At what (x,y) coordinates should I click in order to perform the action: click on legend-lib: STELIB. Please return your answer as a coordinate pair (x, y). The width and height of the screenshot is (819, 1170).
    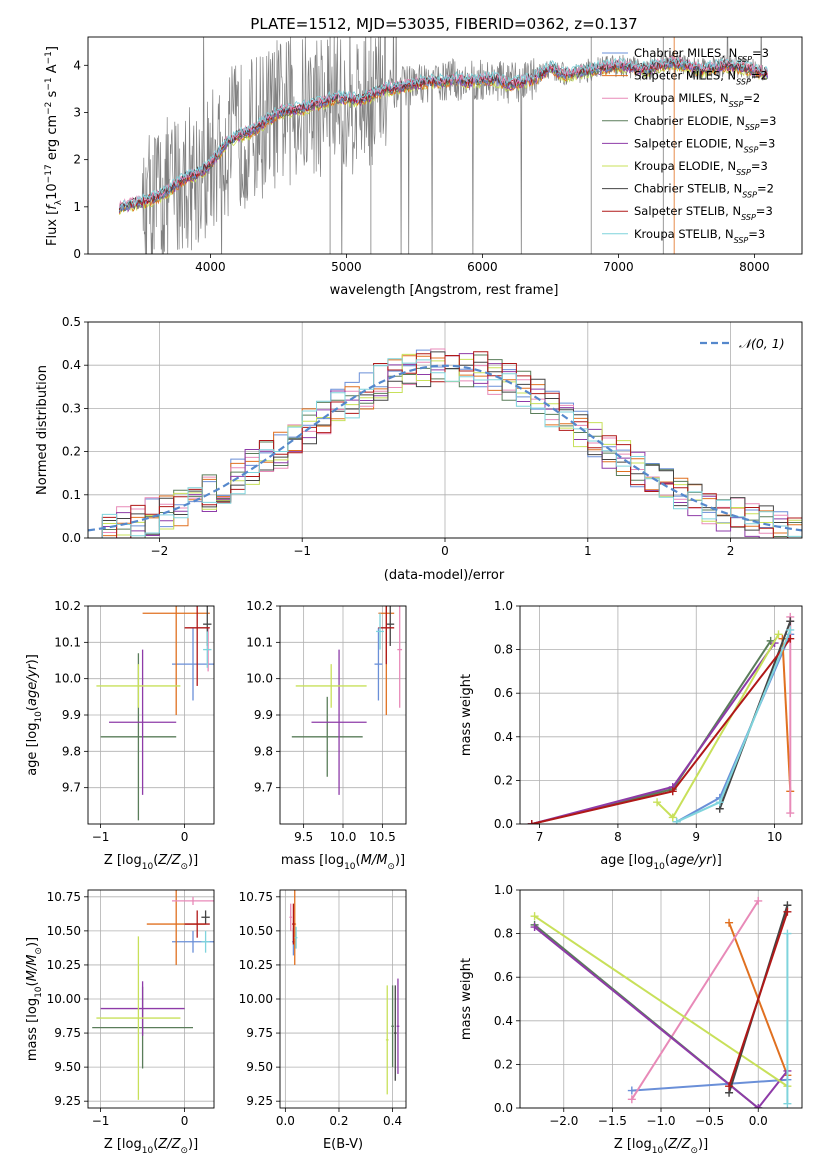
    Looking at the image, I should click on (697, 234).